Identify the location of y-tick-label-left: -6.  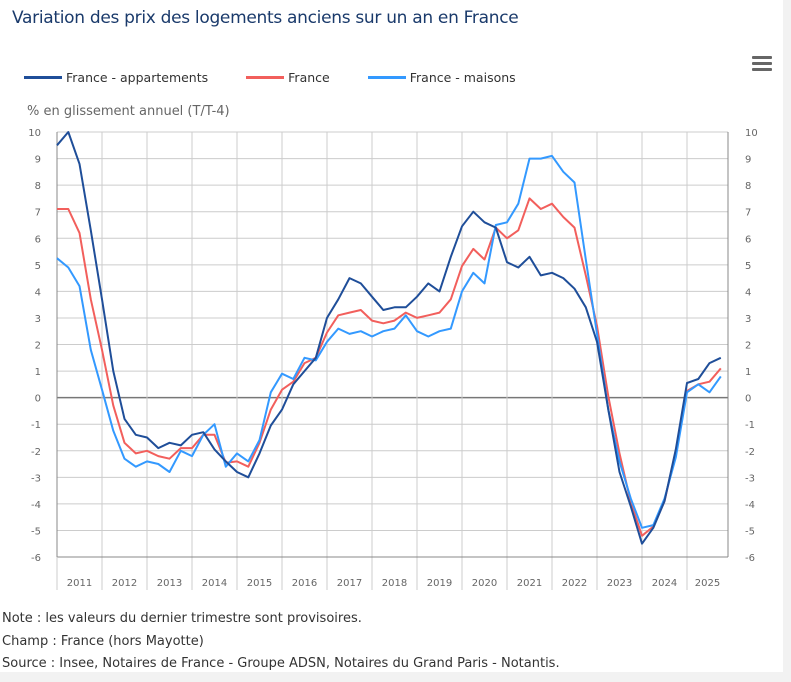
(36, 558).